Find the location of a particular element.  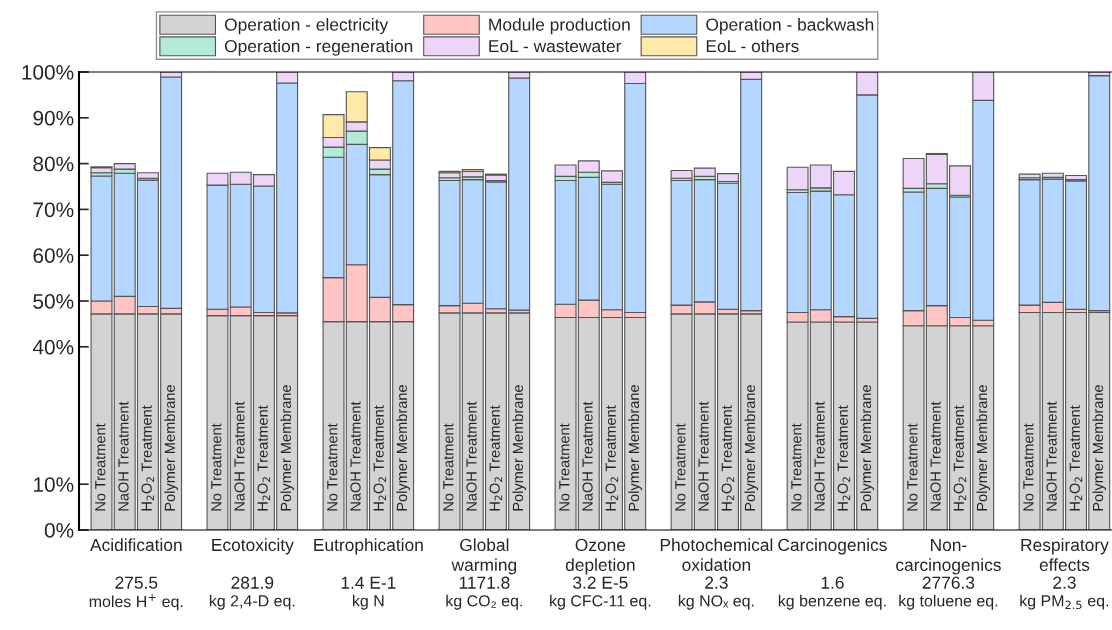

legend-label: Operation - electricity is located at coordinates (306, 26).